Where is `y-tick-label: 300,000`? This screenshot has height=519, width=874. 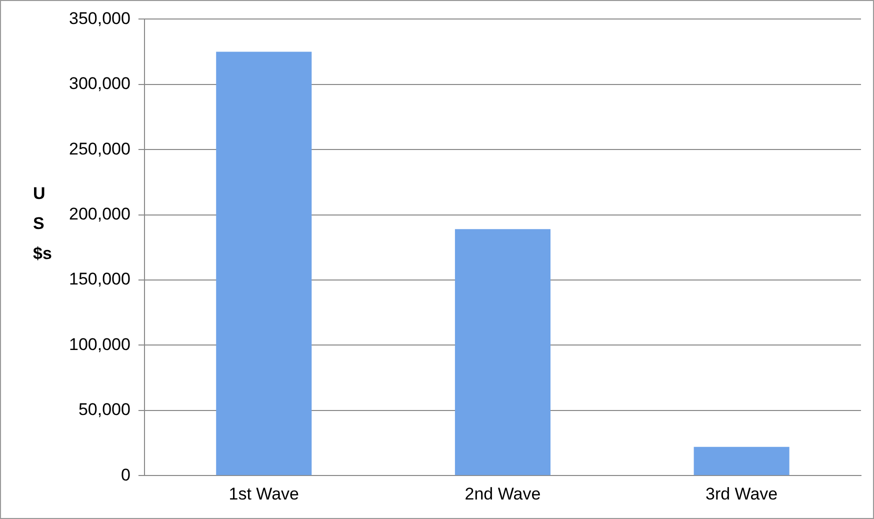 y-tick-label: 300,000 is located at coordinates (99, 84).